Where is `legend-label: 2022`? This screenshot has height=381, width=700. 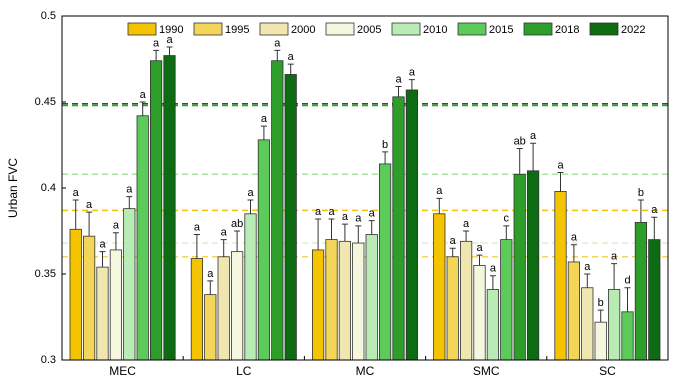 legend-label: 2022 is located at coordinates (633, 30).